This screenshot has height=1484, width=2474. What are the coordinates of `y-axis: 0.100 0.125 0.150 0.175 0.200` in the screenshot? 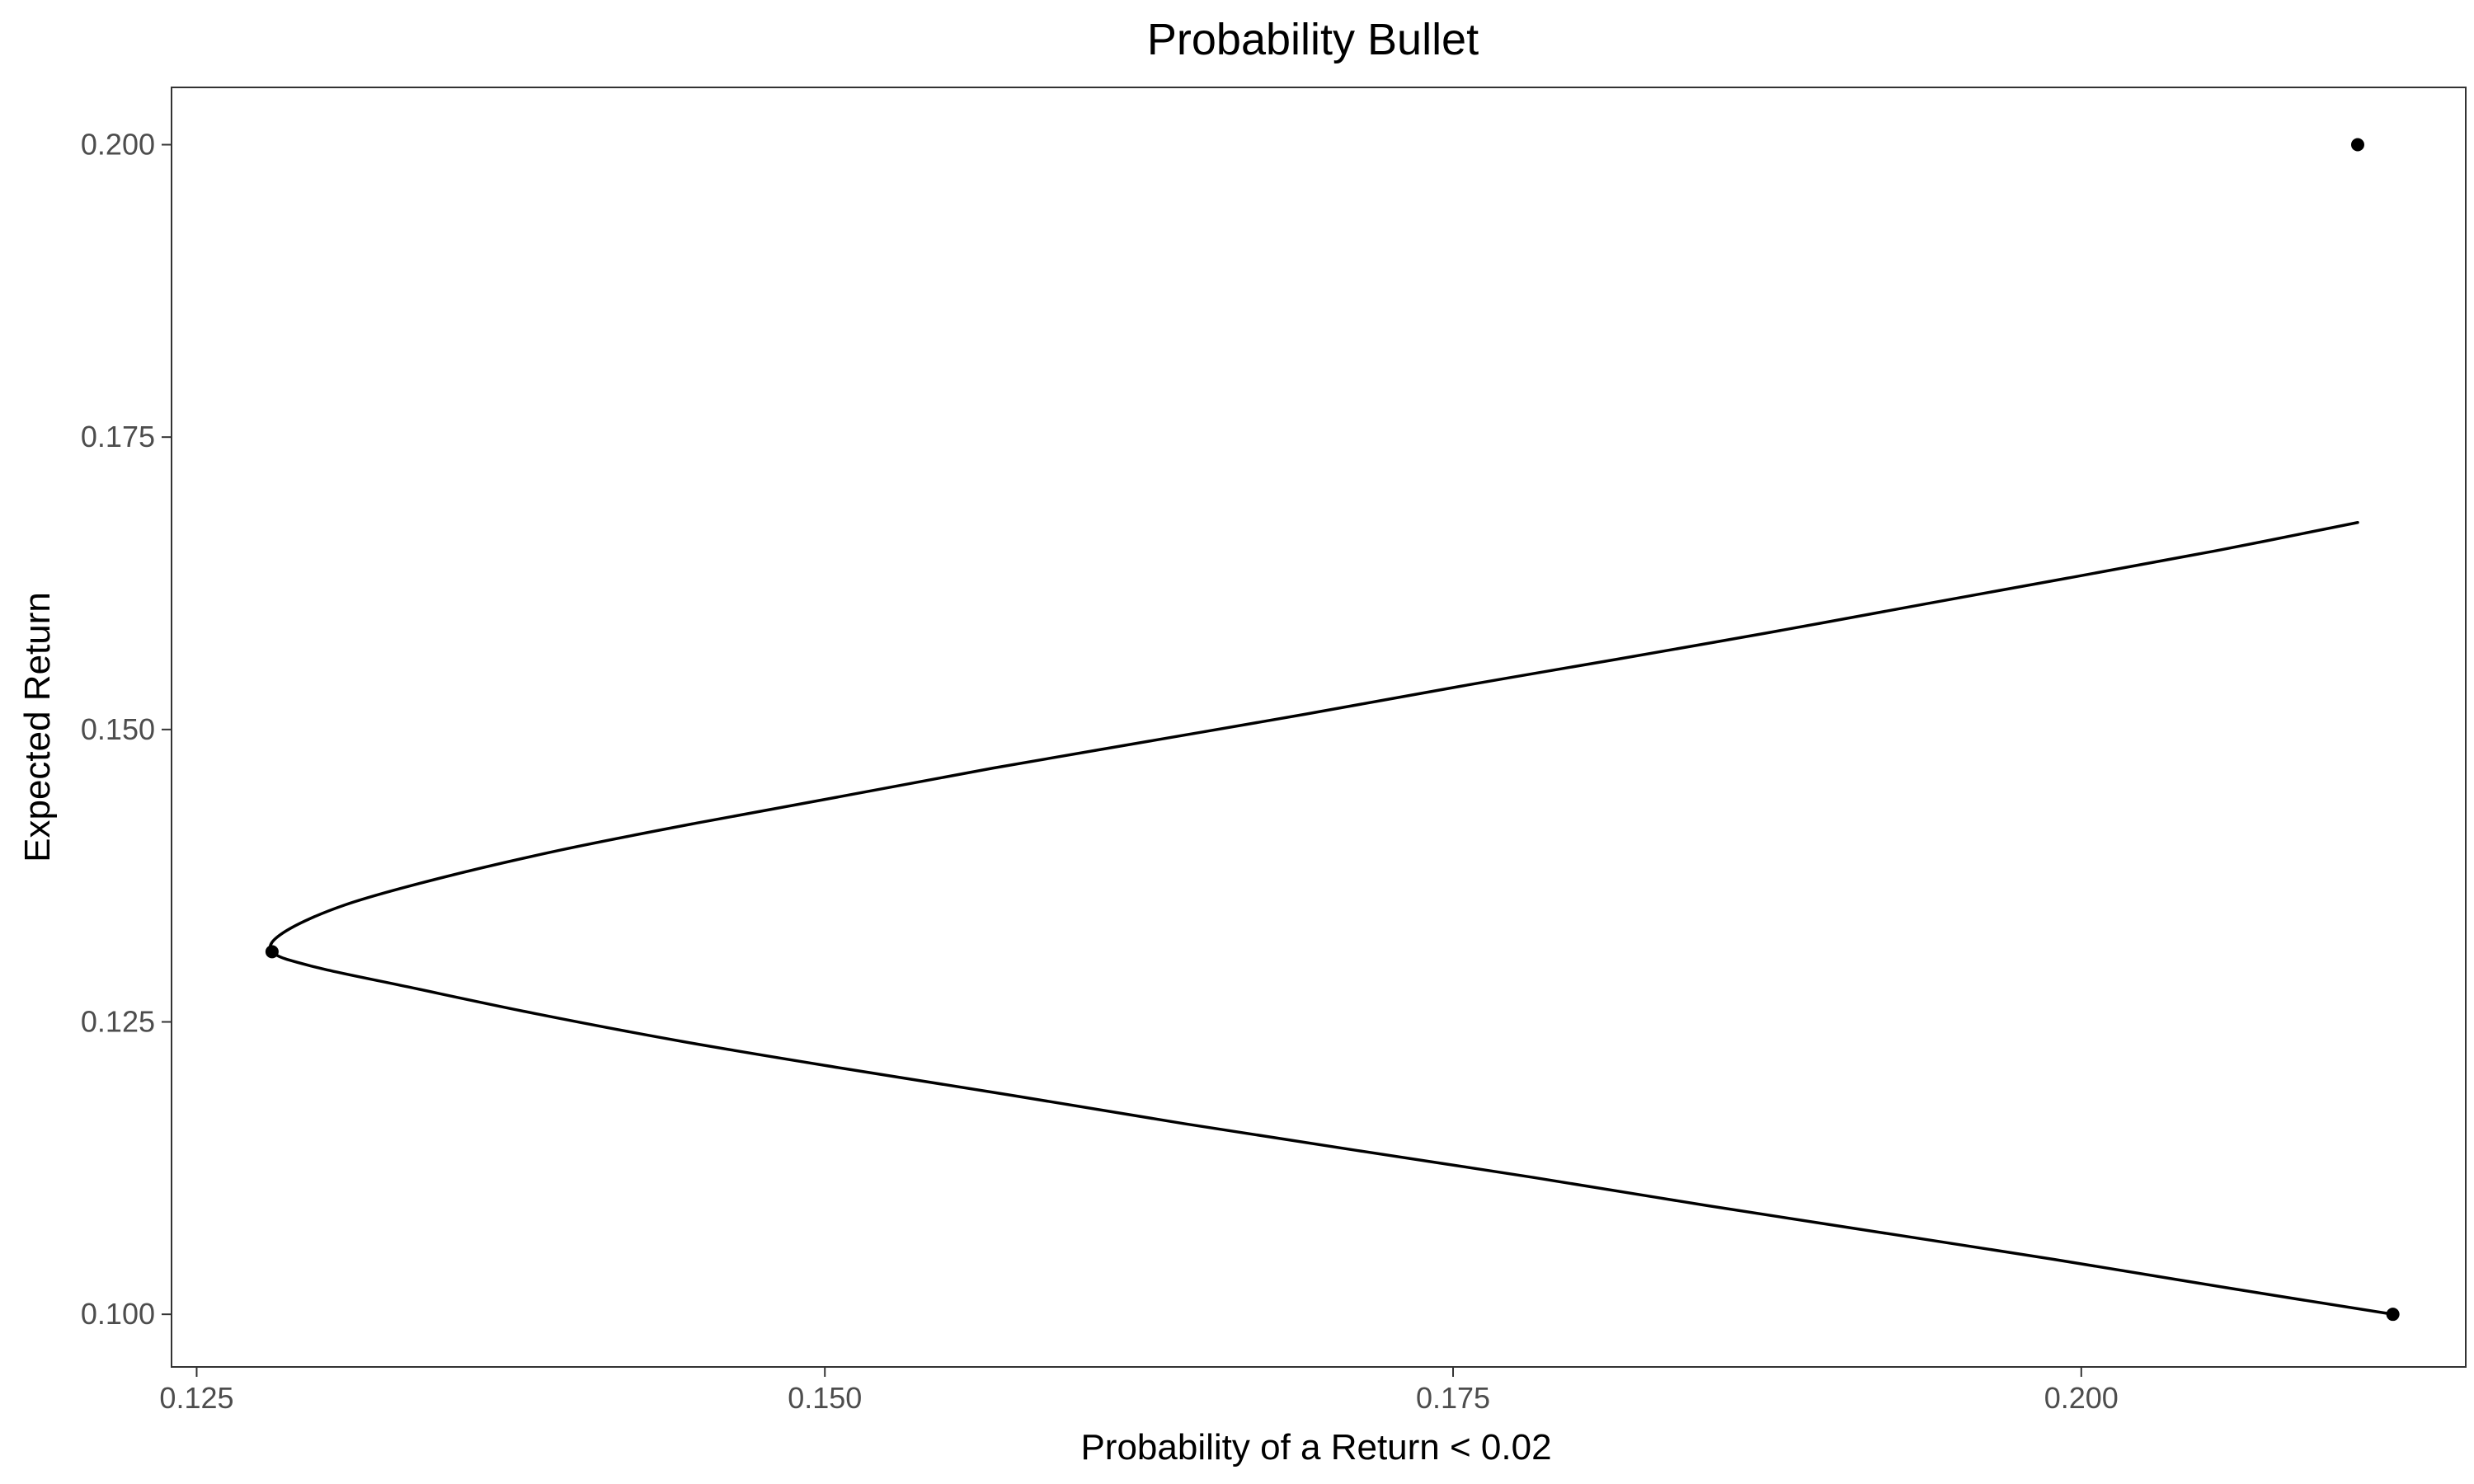 It's located at (126, 729).